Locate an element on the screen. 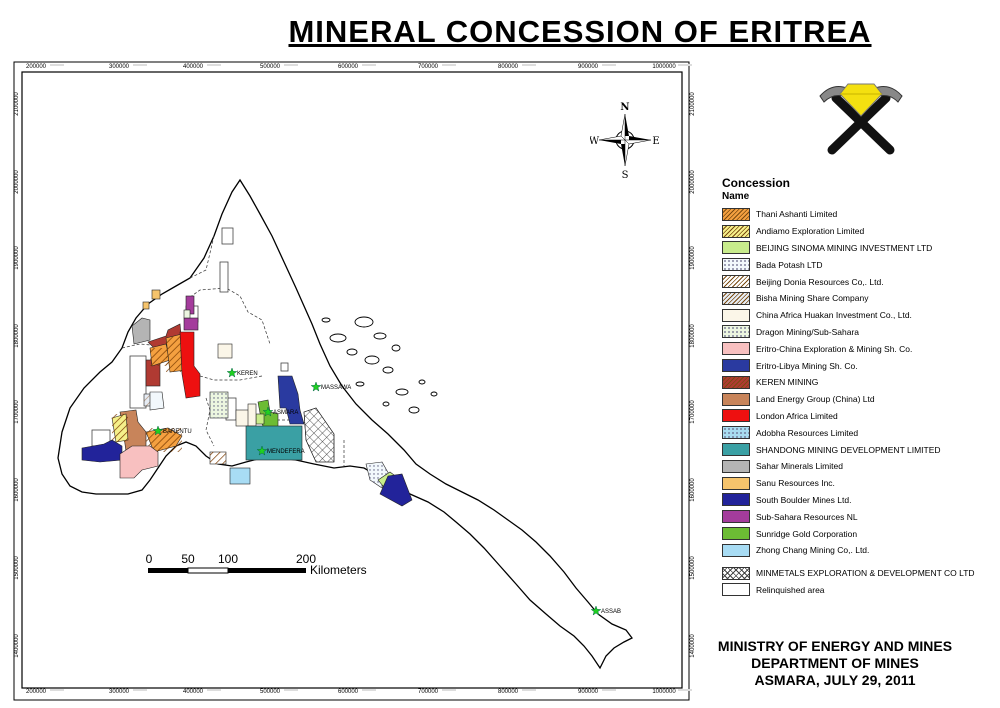  compass-e: E is located at coordinates (655, 141).